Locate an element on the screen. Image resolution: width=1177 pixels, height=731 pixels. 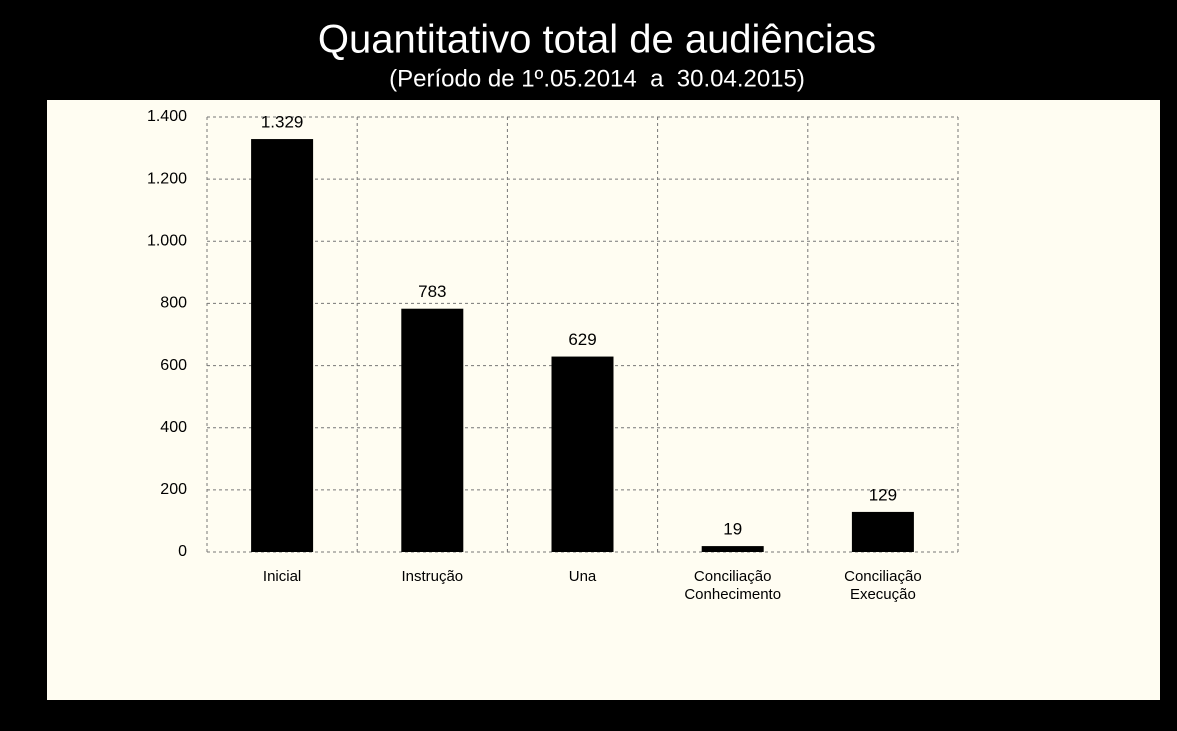
data-label: 783 is located at coordinates (432, 291).